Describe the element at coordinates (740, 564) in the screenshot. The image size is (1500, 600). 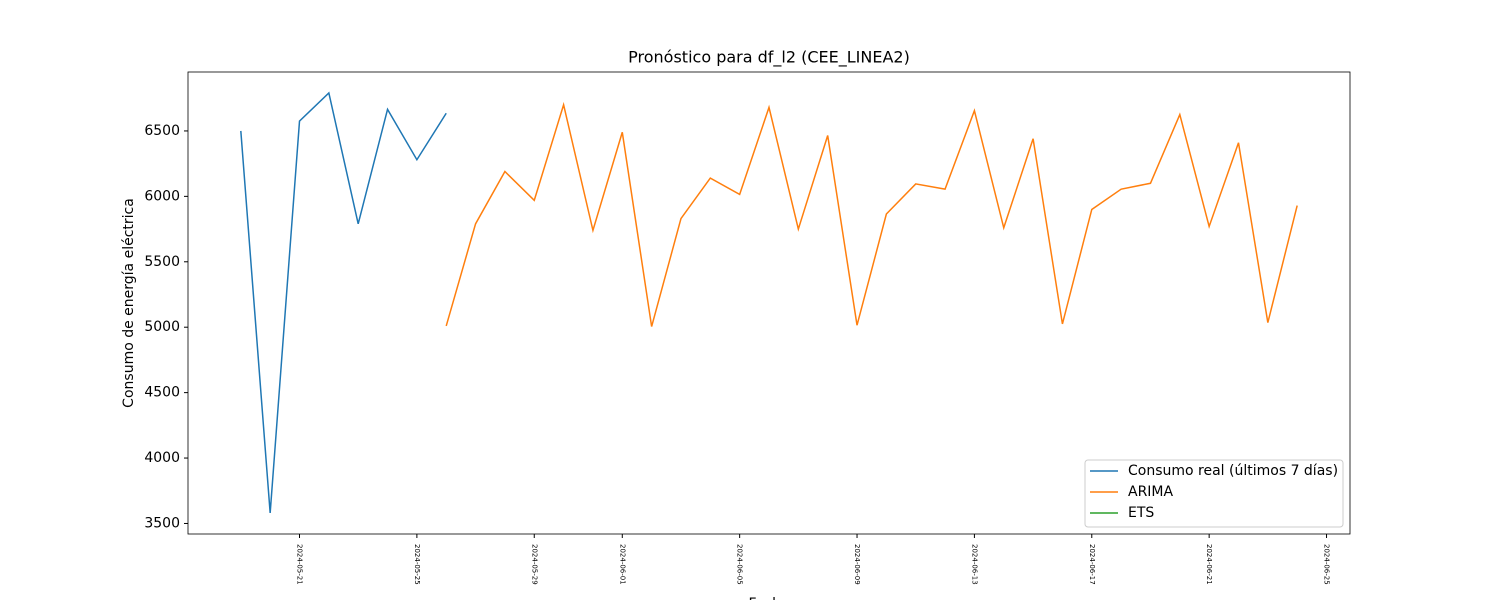
I see `x-tick-label: 2024-06-05` at that location.